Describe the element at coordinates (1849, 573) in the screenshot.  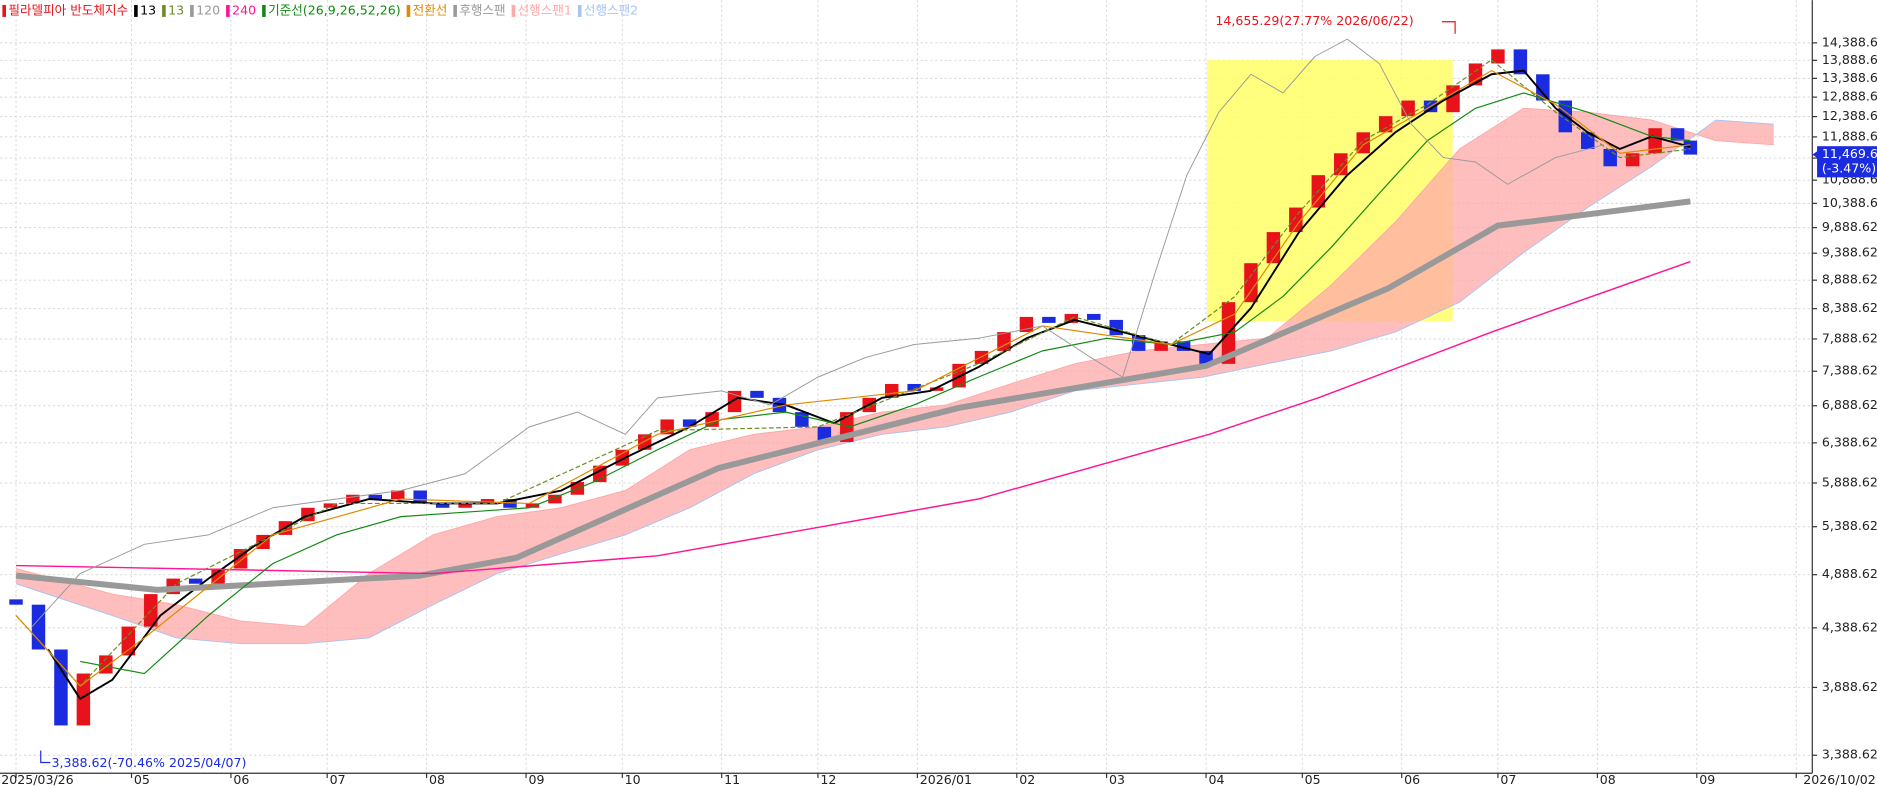
I see `y-tick-label: 4,888.62` at that location.